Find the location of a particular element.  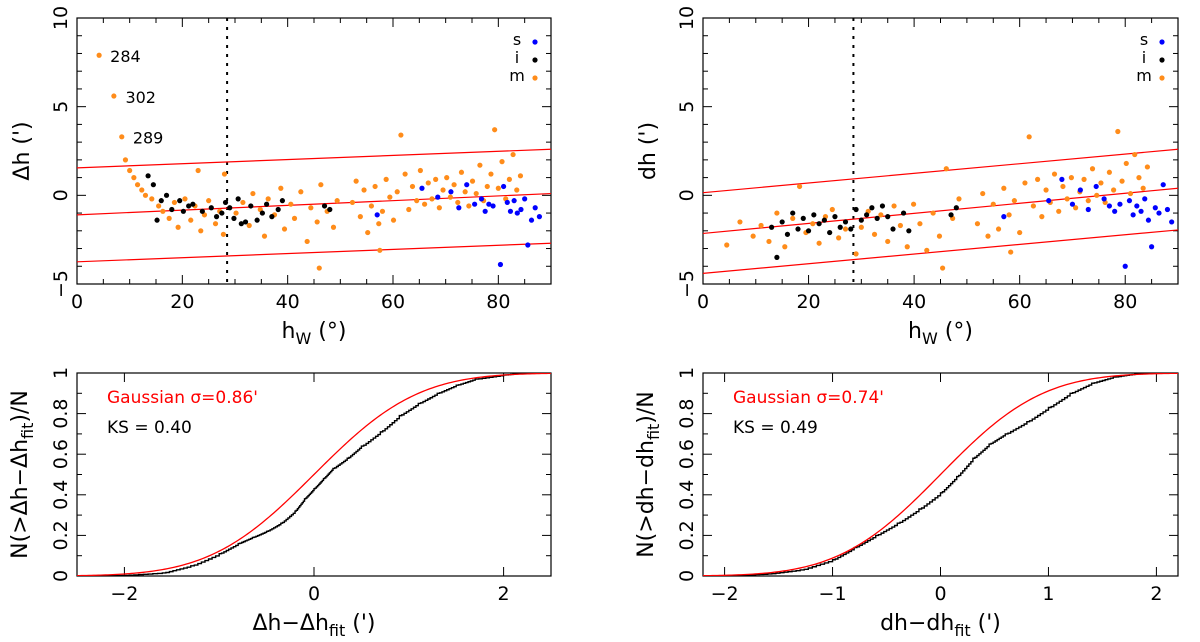

x-label-main: h is located at coordinates (289, 331).